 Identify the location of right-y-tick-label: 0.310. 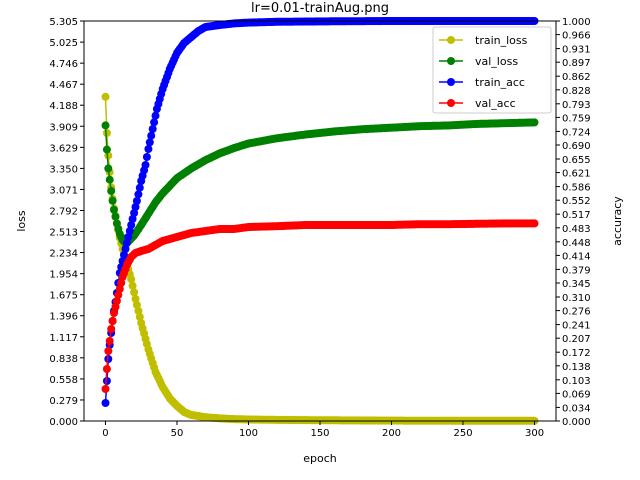
(576, 298).